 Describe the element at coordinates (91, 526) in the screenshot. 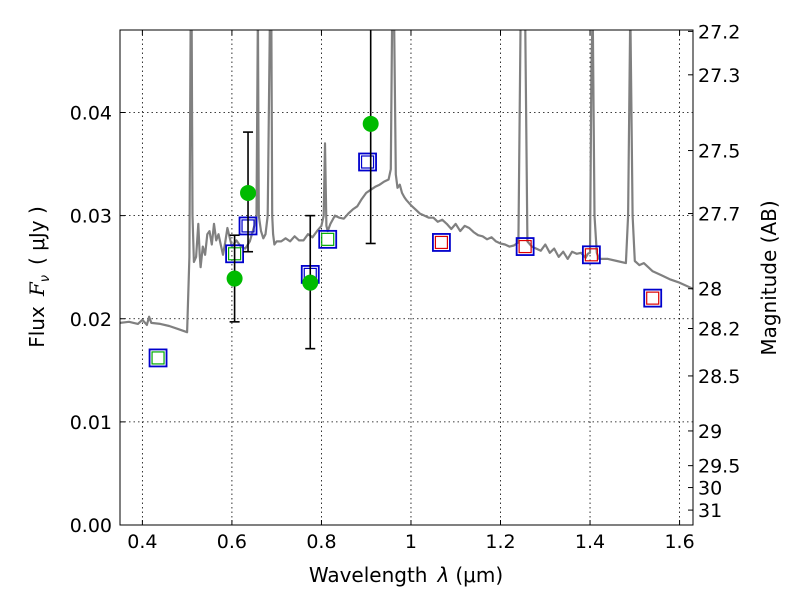

I see `y-tick-label: 0.00` at that location.